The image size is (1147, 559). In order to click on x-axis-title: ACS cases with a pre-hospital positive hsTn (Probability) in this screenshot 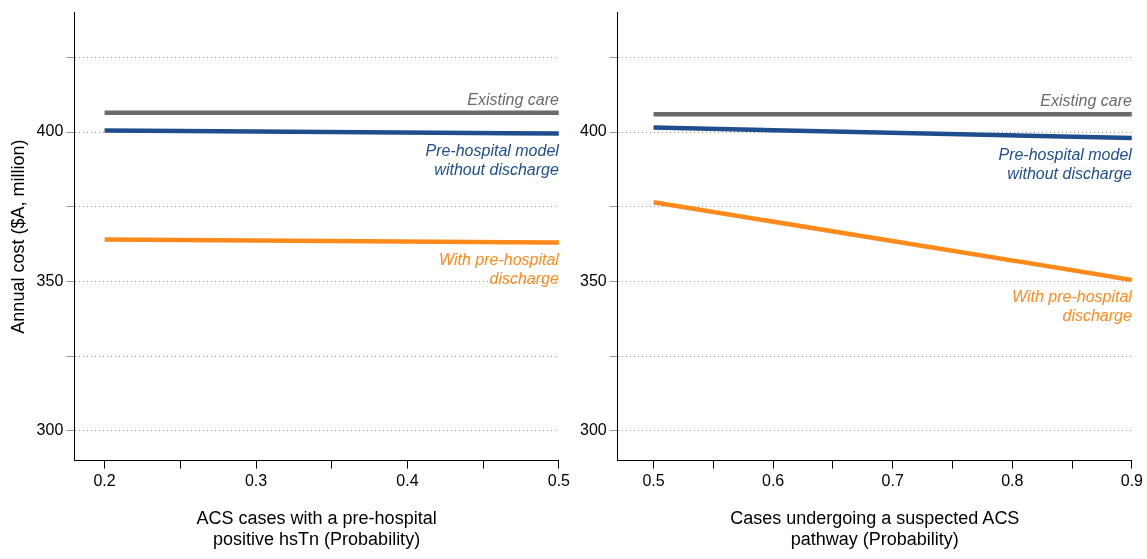, I will do `click(316, 528)`.